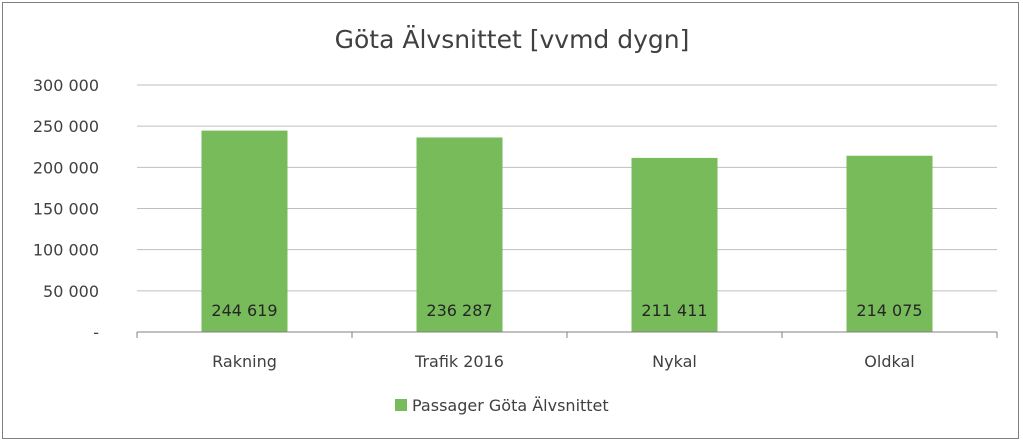  I want to click on y-tick-label: 300 000, so click(66, 85).